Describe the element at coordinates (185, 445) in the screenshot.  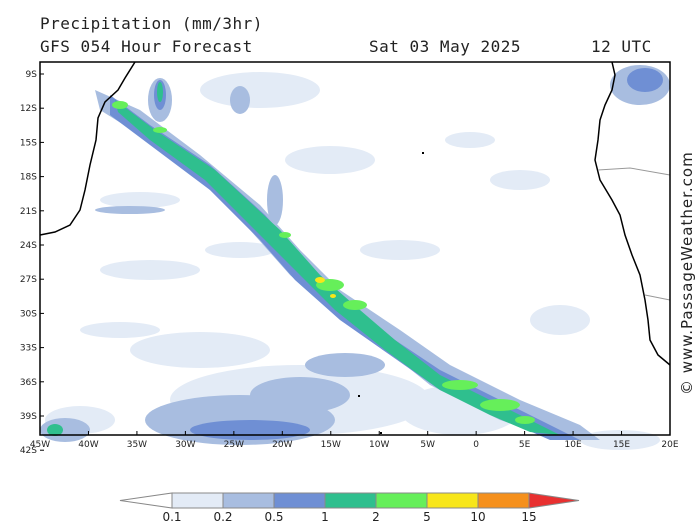
I see `lon-label: 30W` at that location.